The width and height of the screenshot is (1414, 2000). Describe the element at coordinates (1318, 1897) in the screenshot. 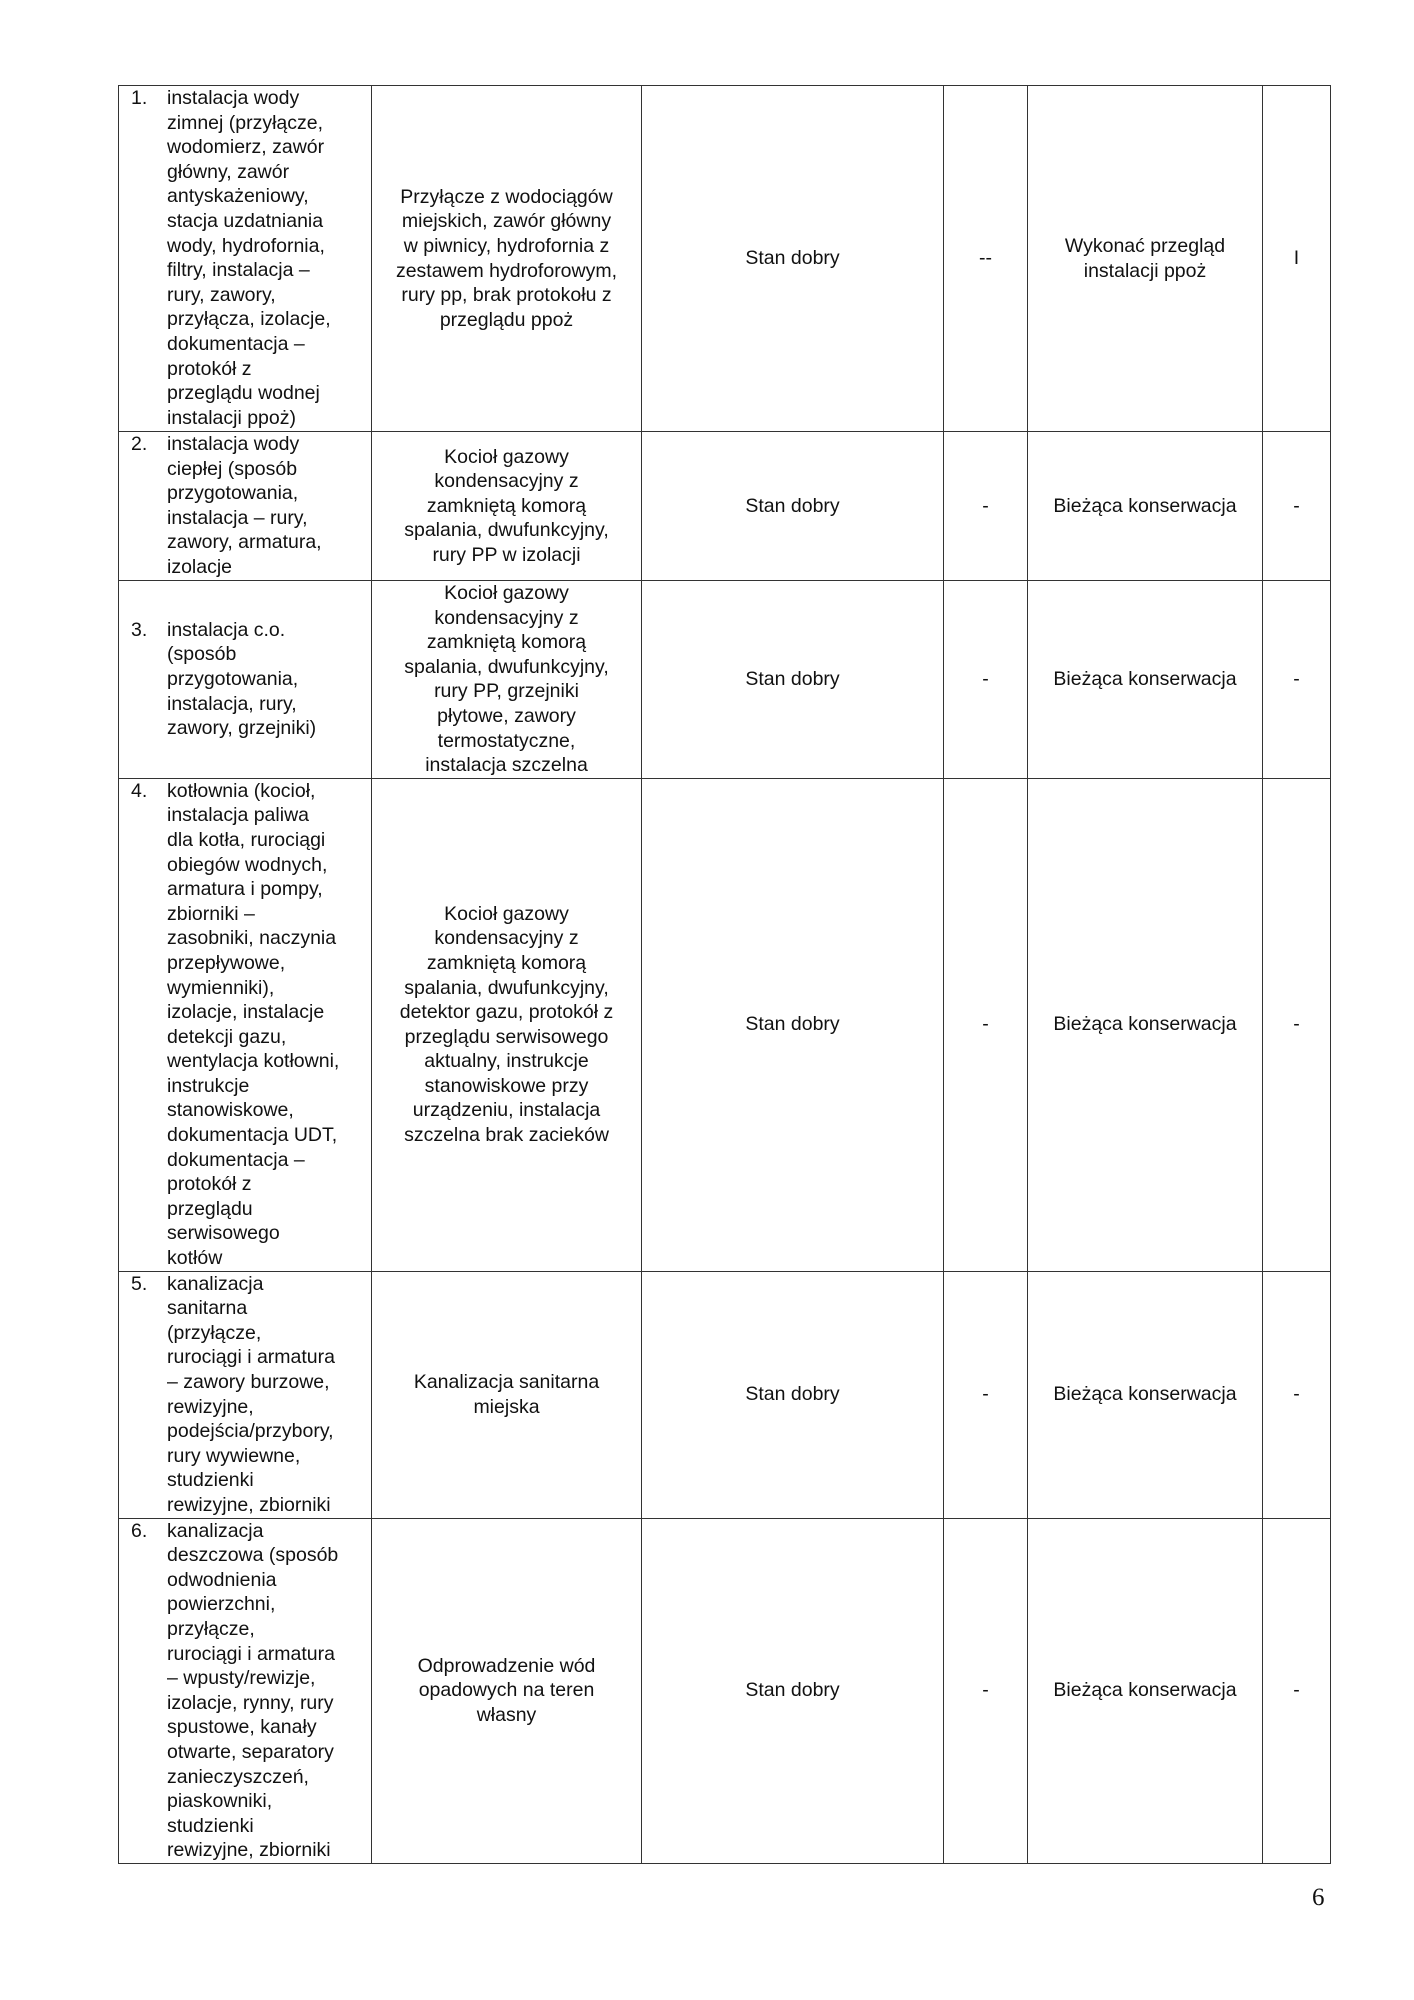

I see `page-number: 6` at that location.